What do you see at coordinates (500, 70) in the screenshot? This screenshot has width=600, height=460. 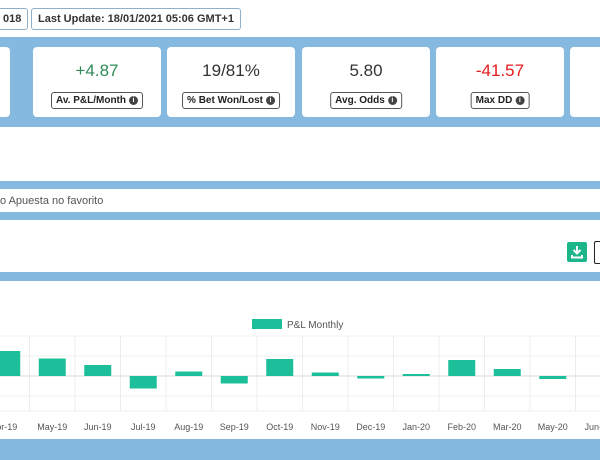 I see `stat-value: -41.57` at bounding box center [500, 70].